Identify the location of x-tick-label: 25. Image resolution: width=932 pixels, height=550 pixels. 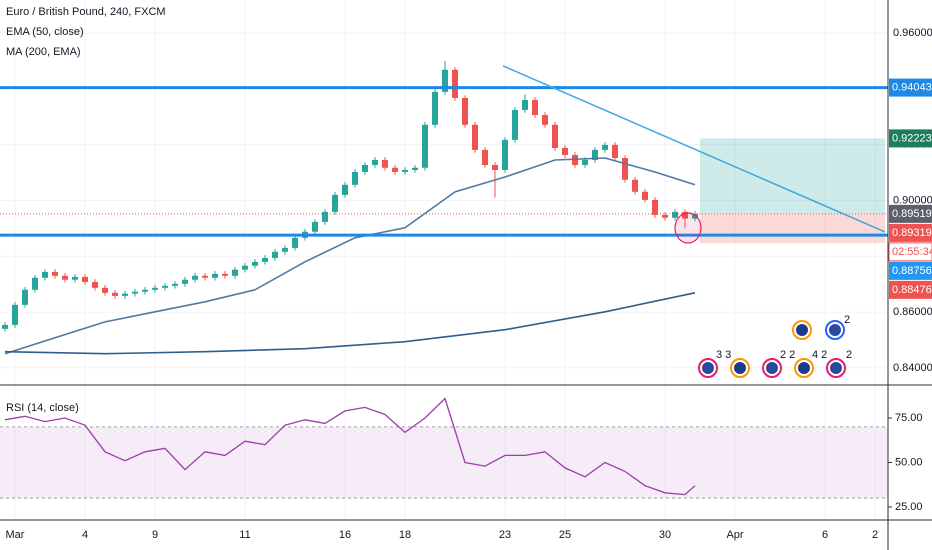
(565, 535).